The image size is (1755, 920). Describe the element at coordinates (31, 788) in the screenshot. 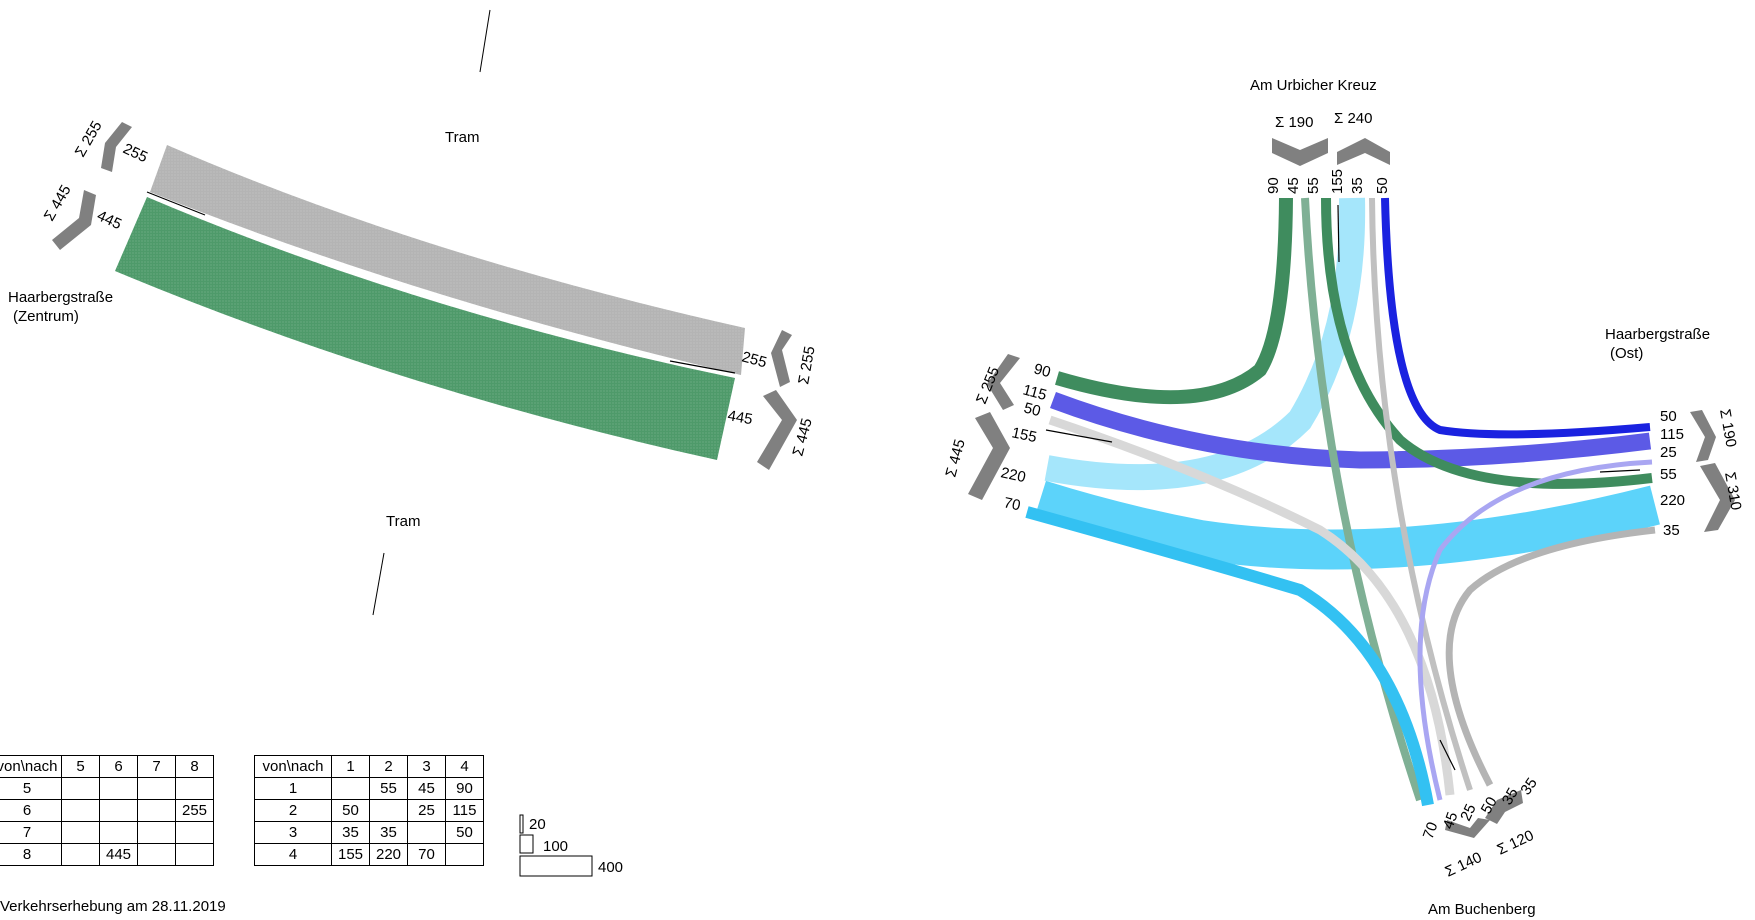

I see `table-cell: 5` at that location.